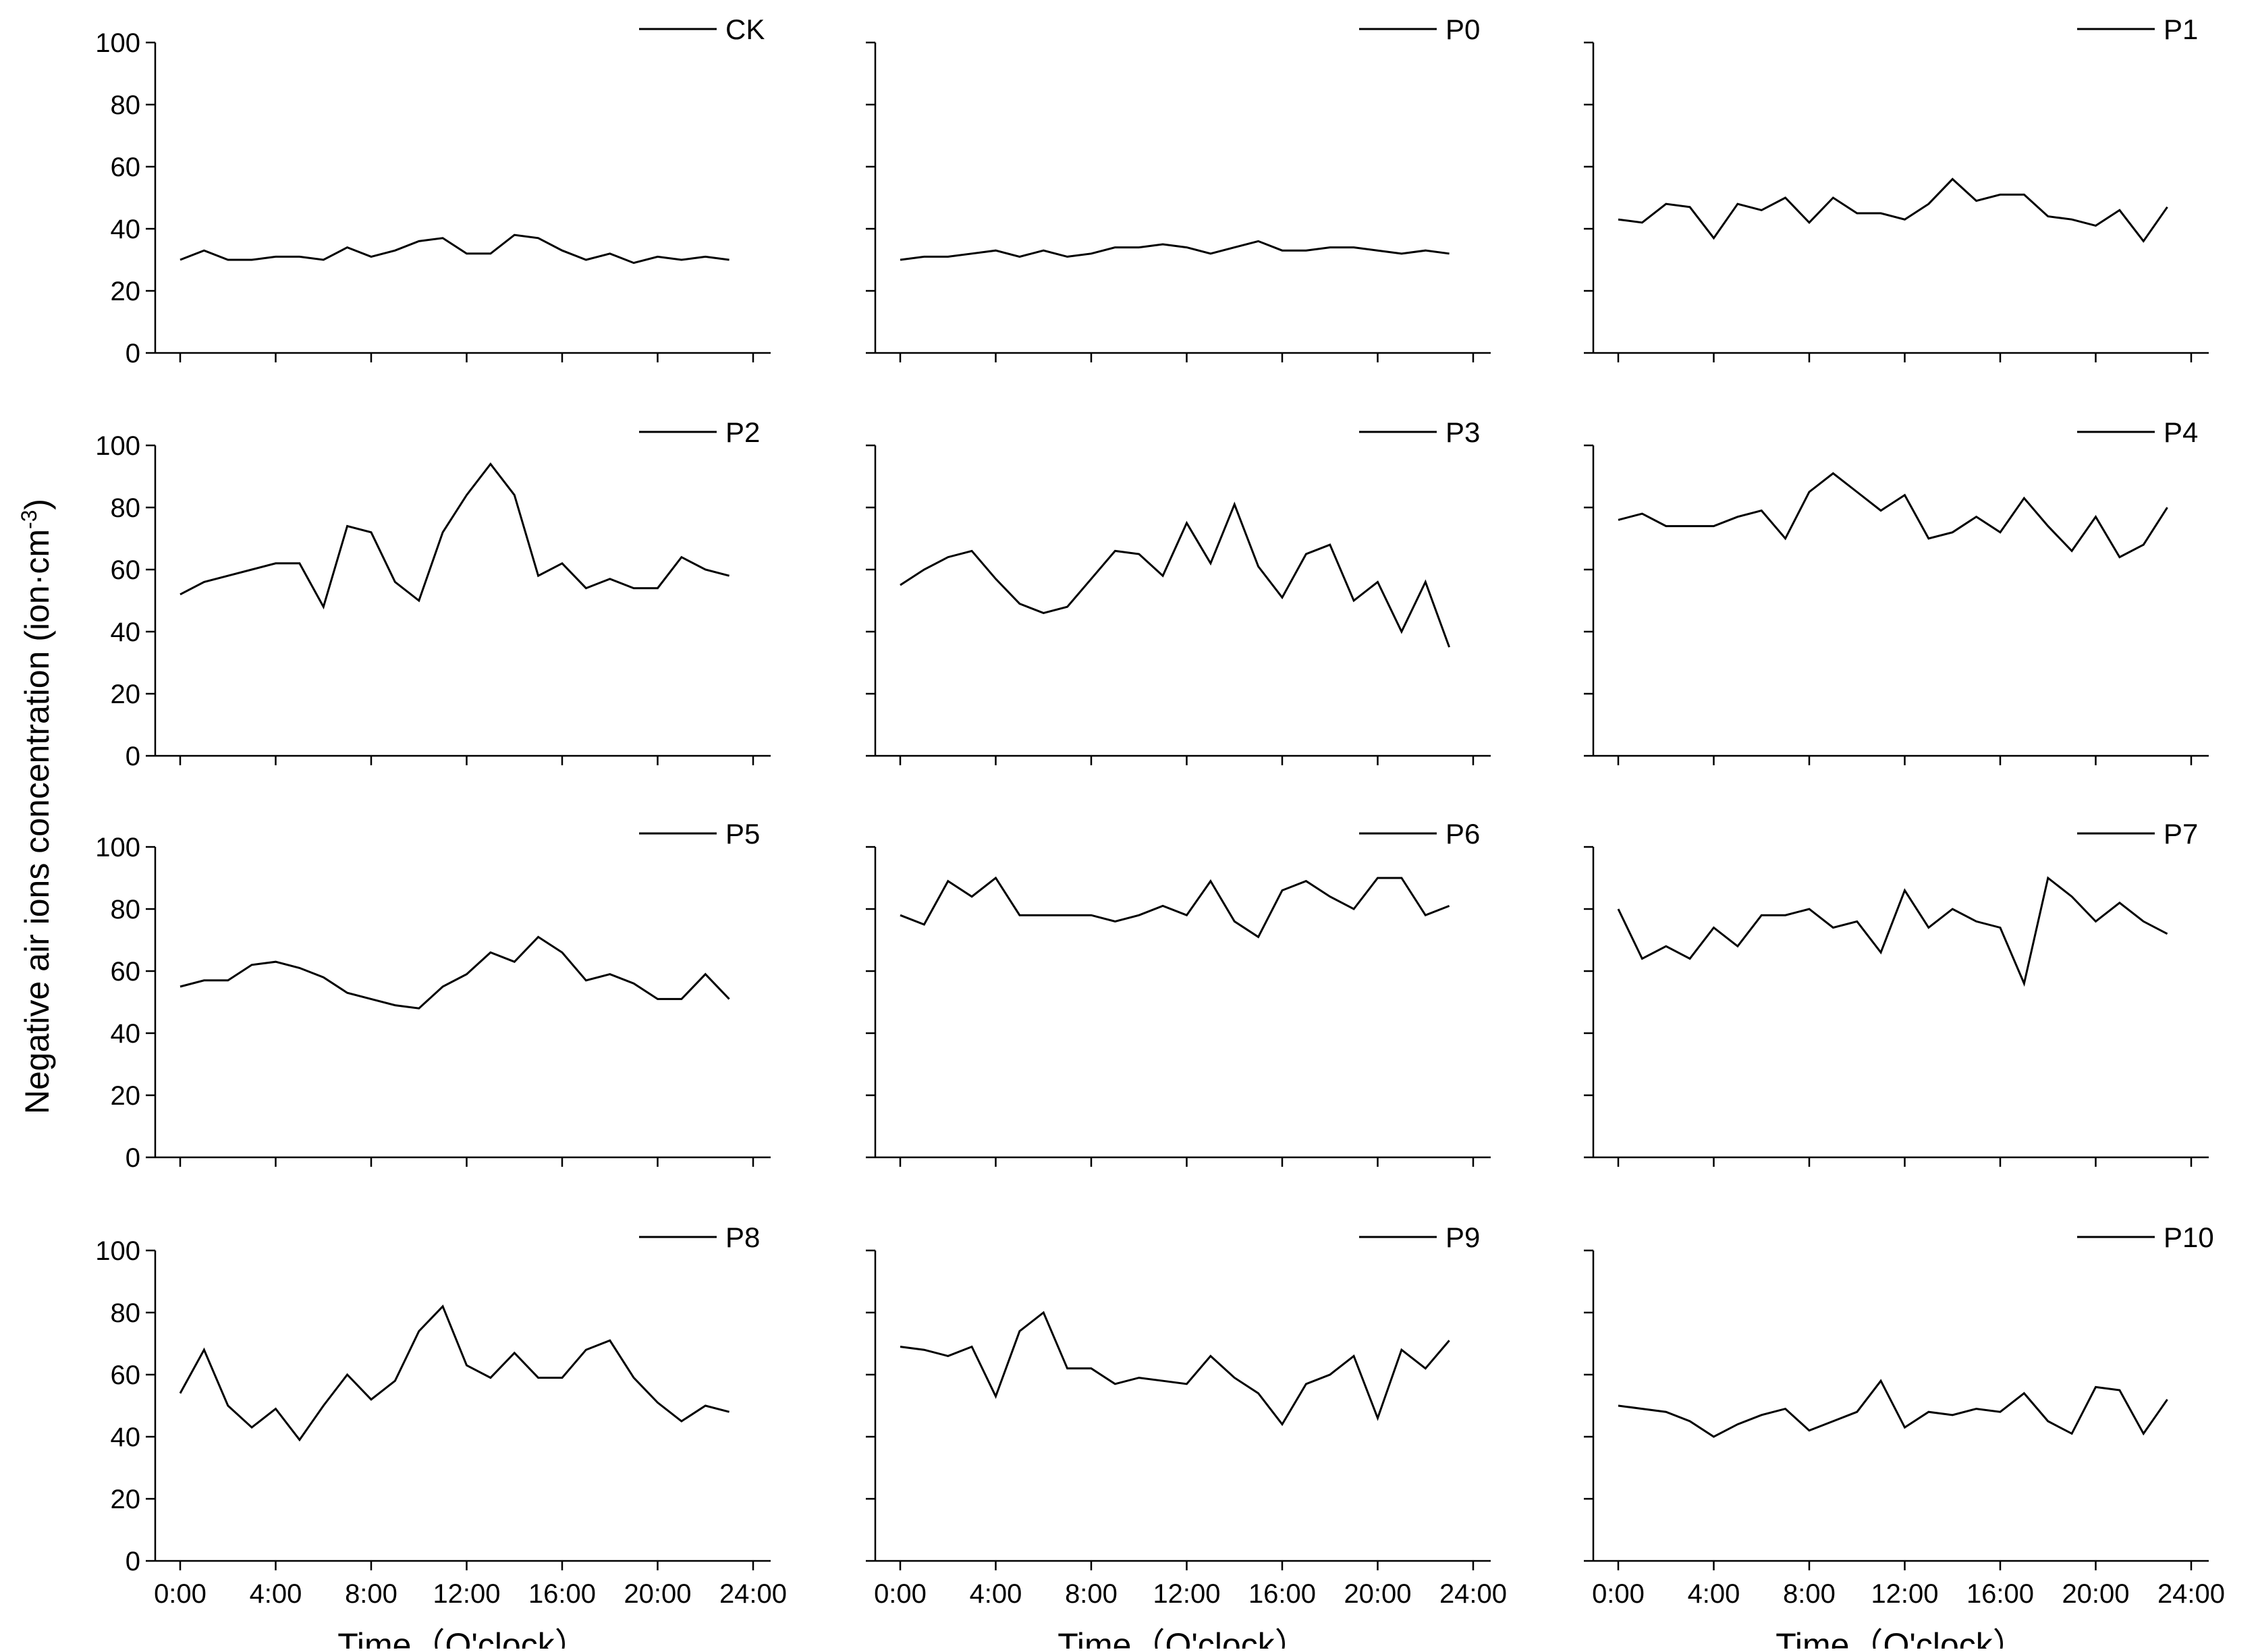  Describe the element at coordinates (2189, 1237) in the screenshot. I see `legend-label-p10: P10` at that location.